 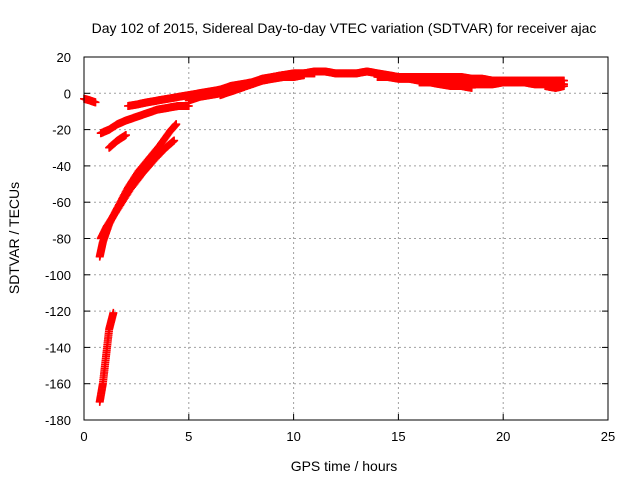 I want to click on y-tick-label: -20, so click(x=61, y=130).